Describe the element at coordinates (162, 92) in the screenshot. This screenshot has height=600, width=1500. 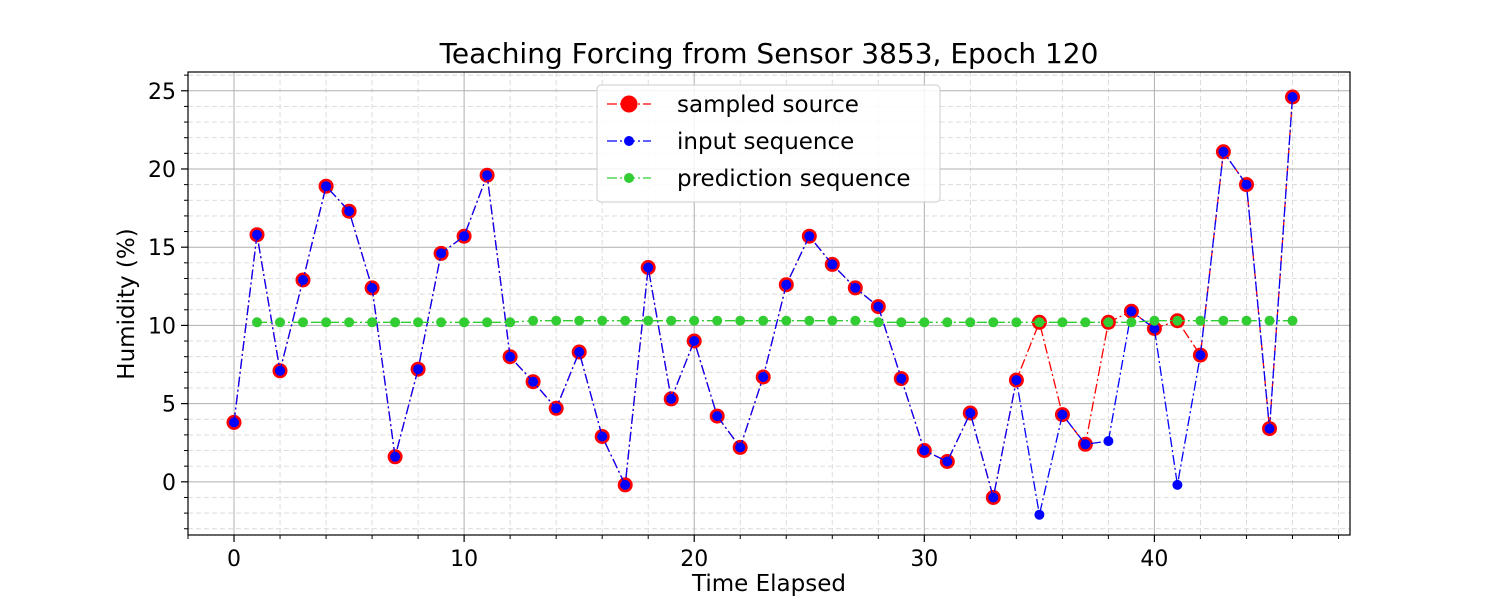
I see `y-tick-label: 25` at that location.